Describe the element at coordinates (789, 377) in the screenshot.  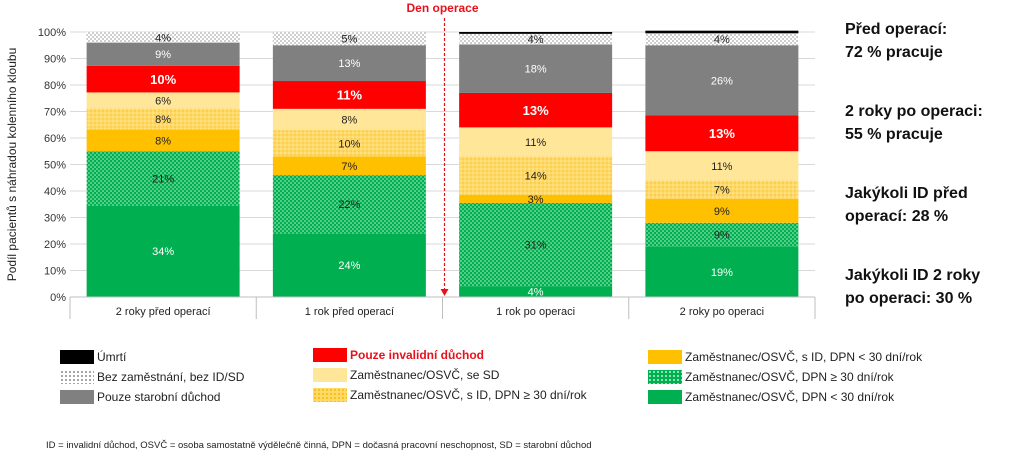
I see `legend-label-emp-ge30: Zaměstnanec/OSVČ, DPN ≥ 30 dní/rok` at that location.